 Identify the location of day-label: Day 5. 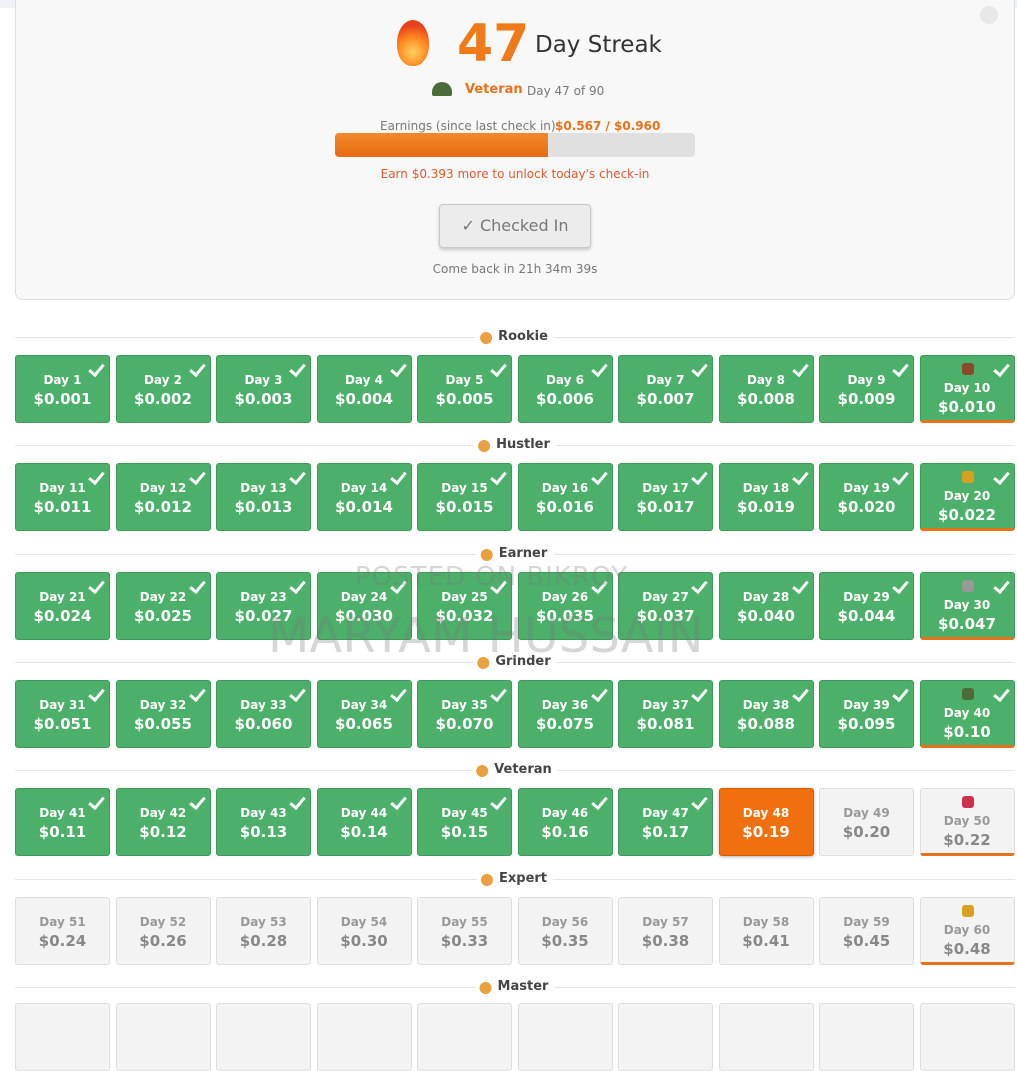
(464, 380).